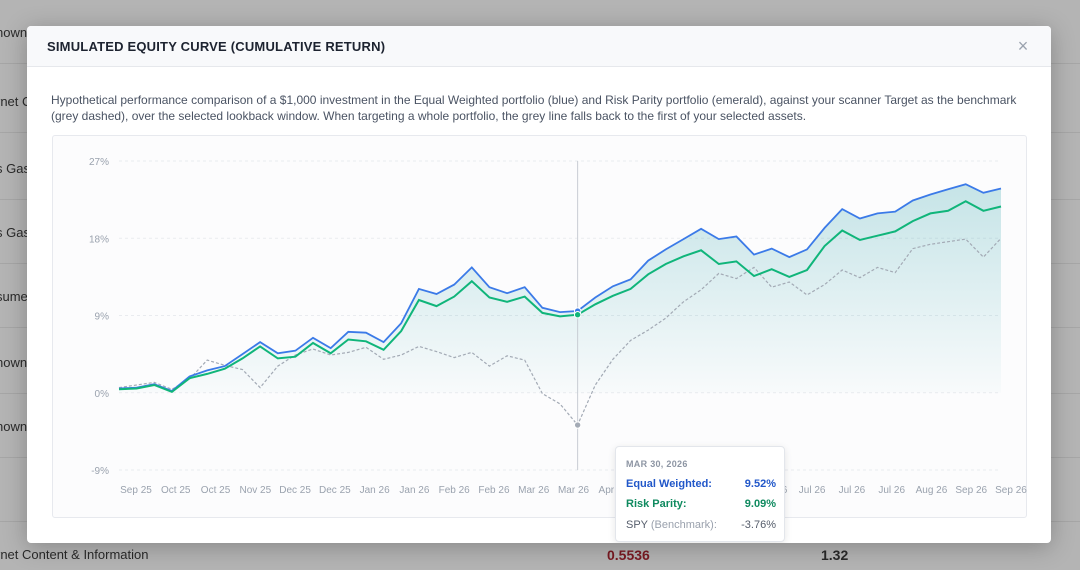 Image resolution: width=1080 pixels, height=570 pixels. What do you see at coordinates (15, 101) in the screenshot?
I see `table-cell-name: rnet C` at bounding box center [15, 101].